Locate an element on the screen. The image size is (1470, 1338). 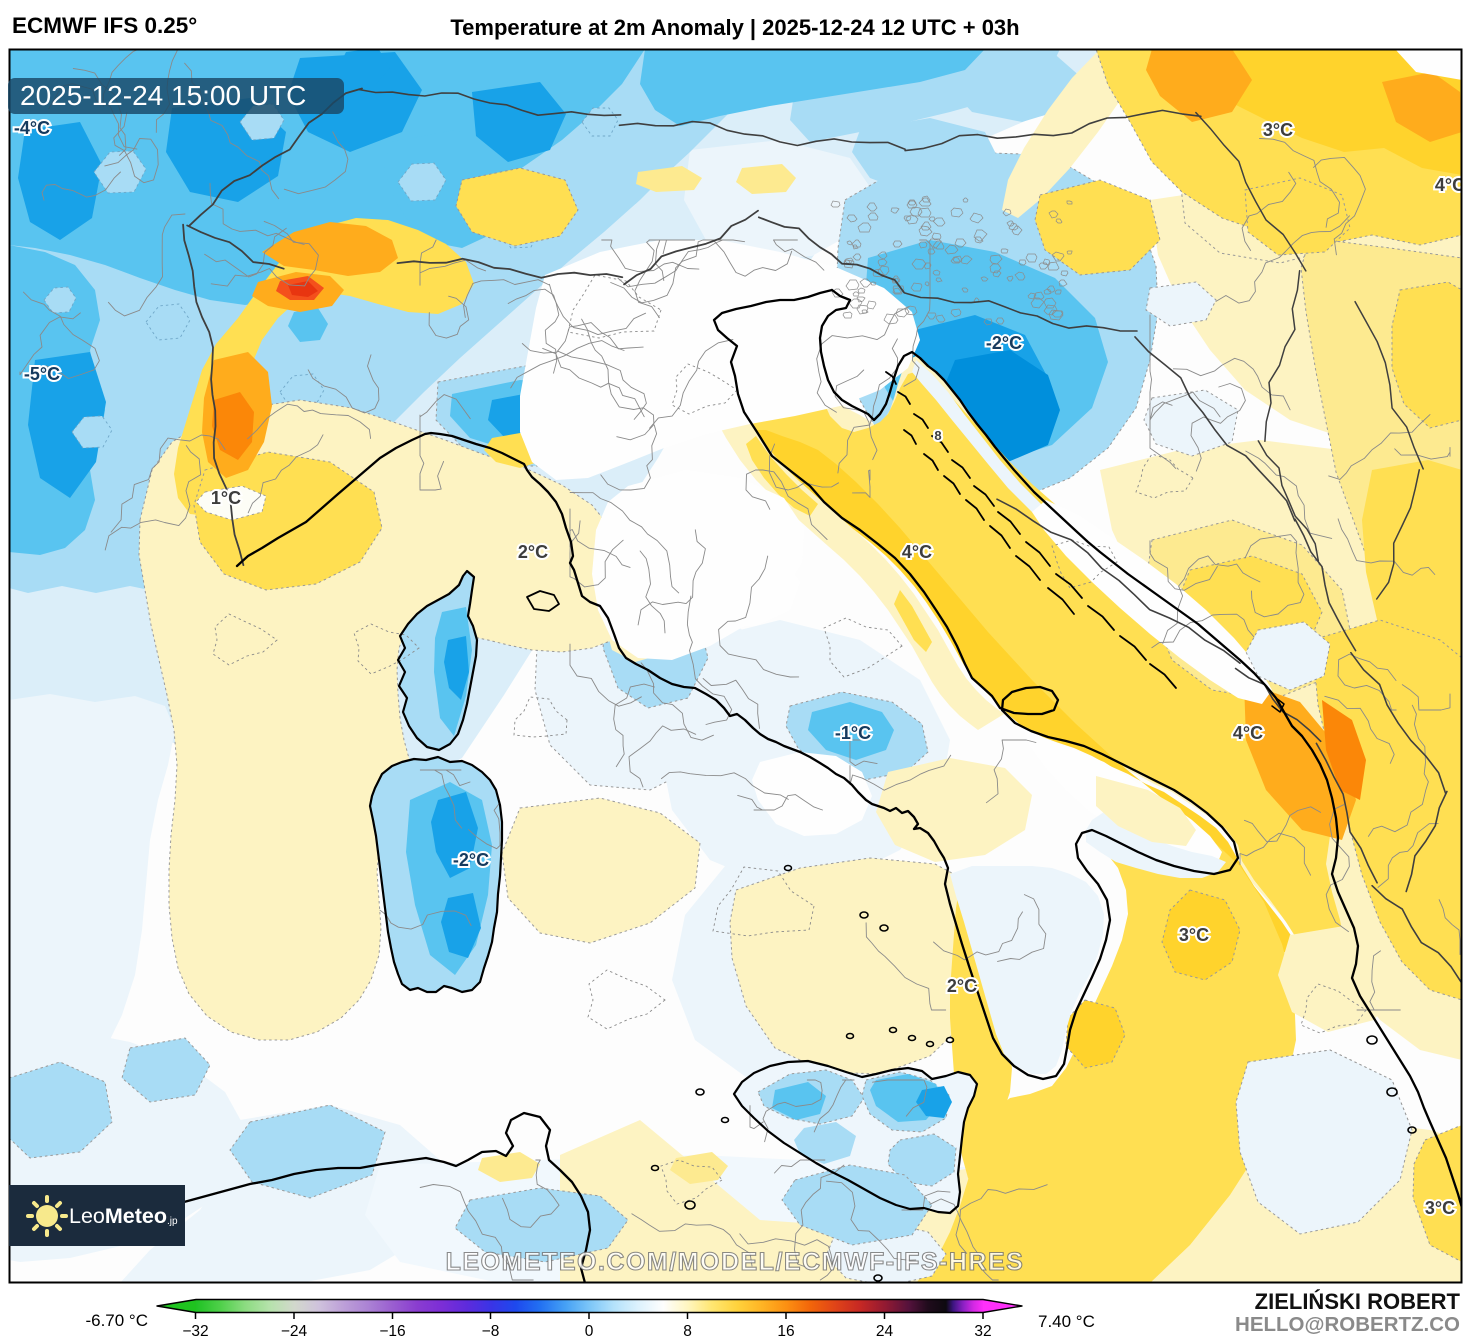
svg-text: −24 is located at coordinates (294, 1330).